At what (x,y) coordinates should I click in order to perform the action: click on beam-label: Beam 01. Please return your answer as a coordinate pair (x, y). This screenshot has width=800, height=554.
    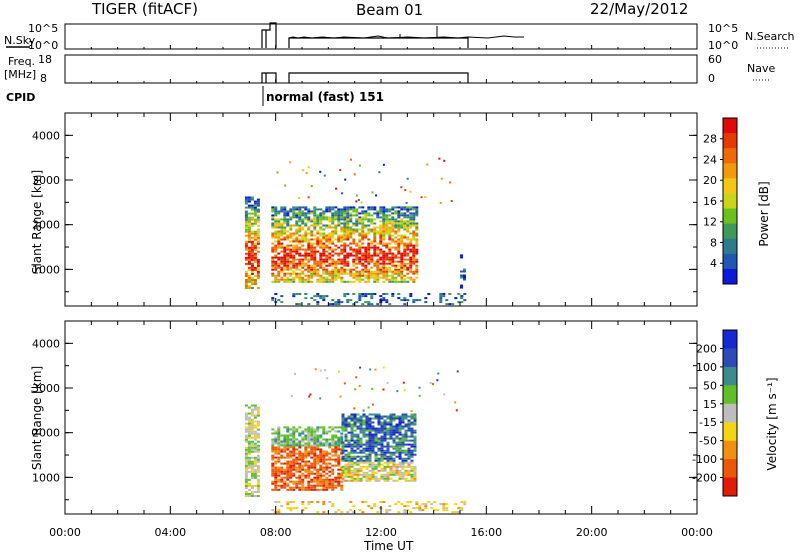
    Looking at the image, I should click on (389, 10).